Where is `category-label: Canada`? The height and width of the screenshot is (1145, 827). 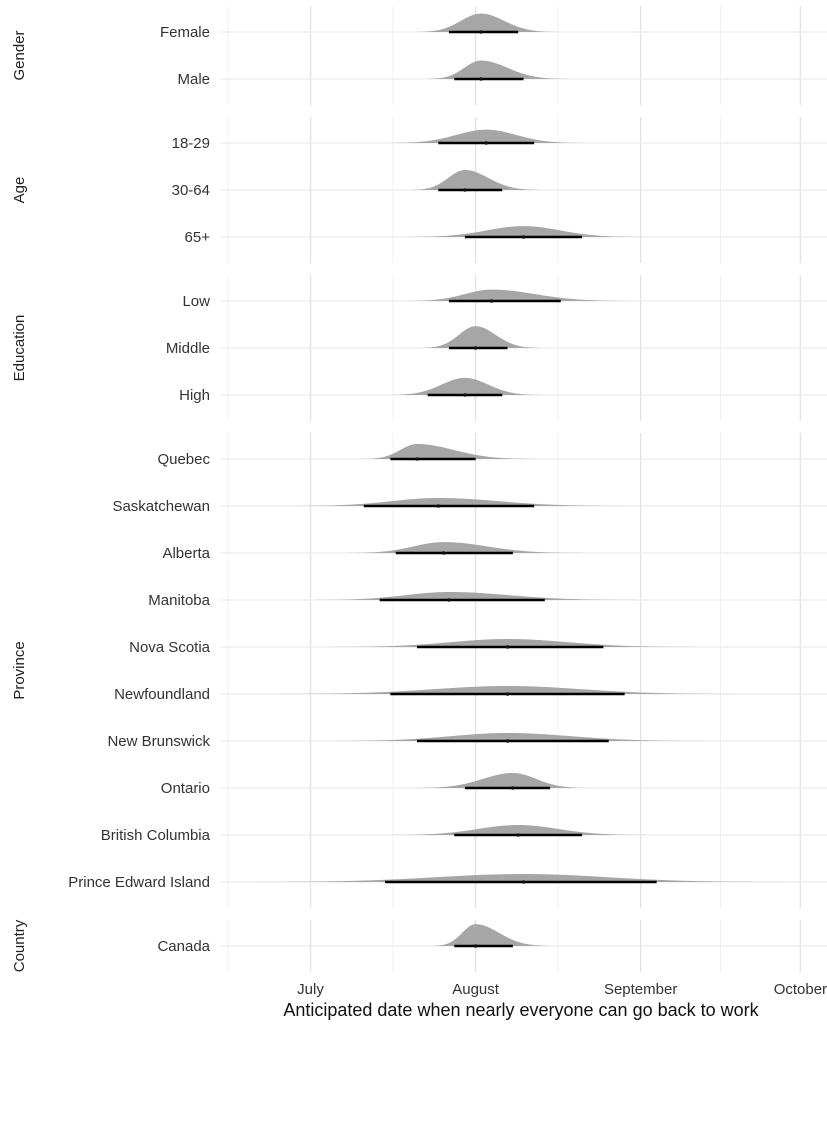 category-label: Canada is located at coordinates (183, 946).